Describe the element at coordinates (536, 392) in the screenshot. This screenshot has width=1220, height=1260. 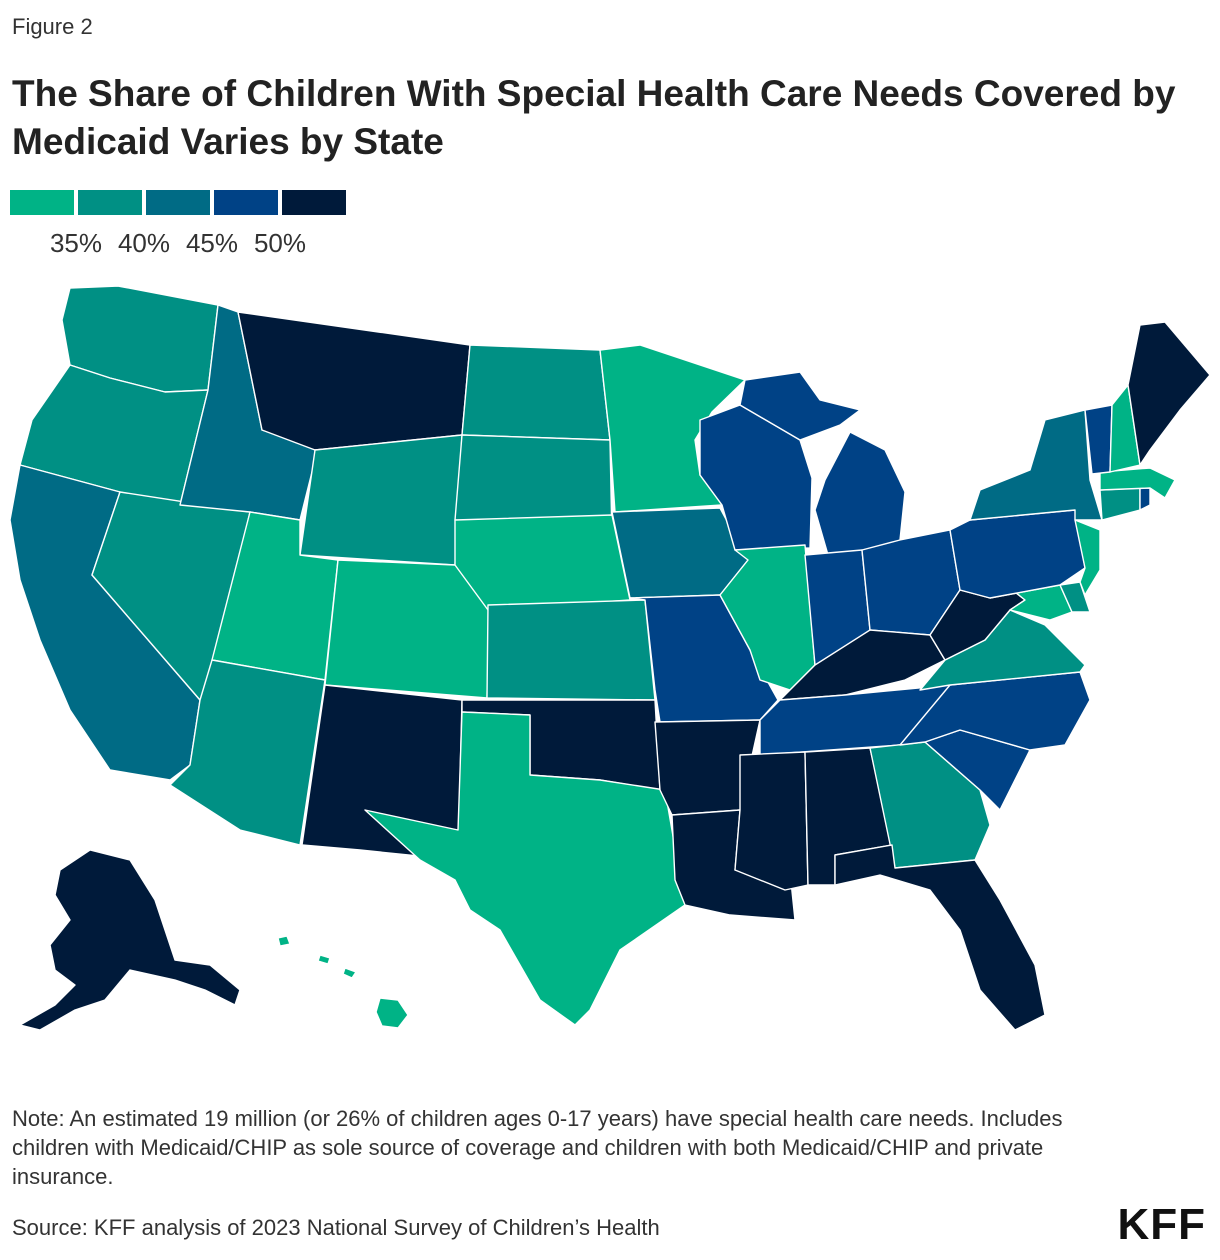
I see `state-nd` at that location.